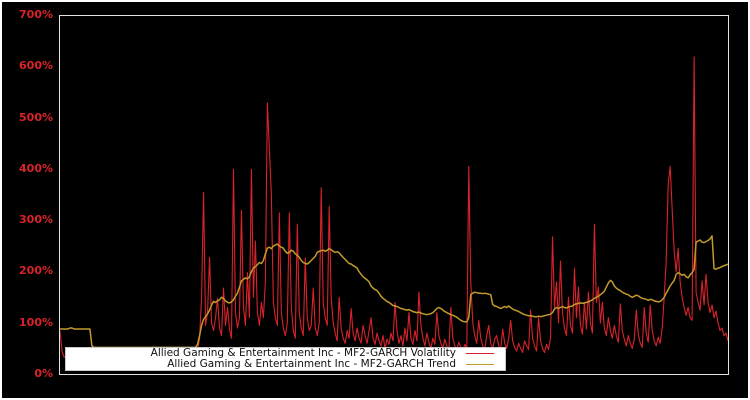 The image size is (750, 400). What do you see at coordinates (36, 220) in the screenshot?
I see `y-tick-label: 300%` at bounding box center [36, 220].